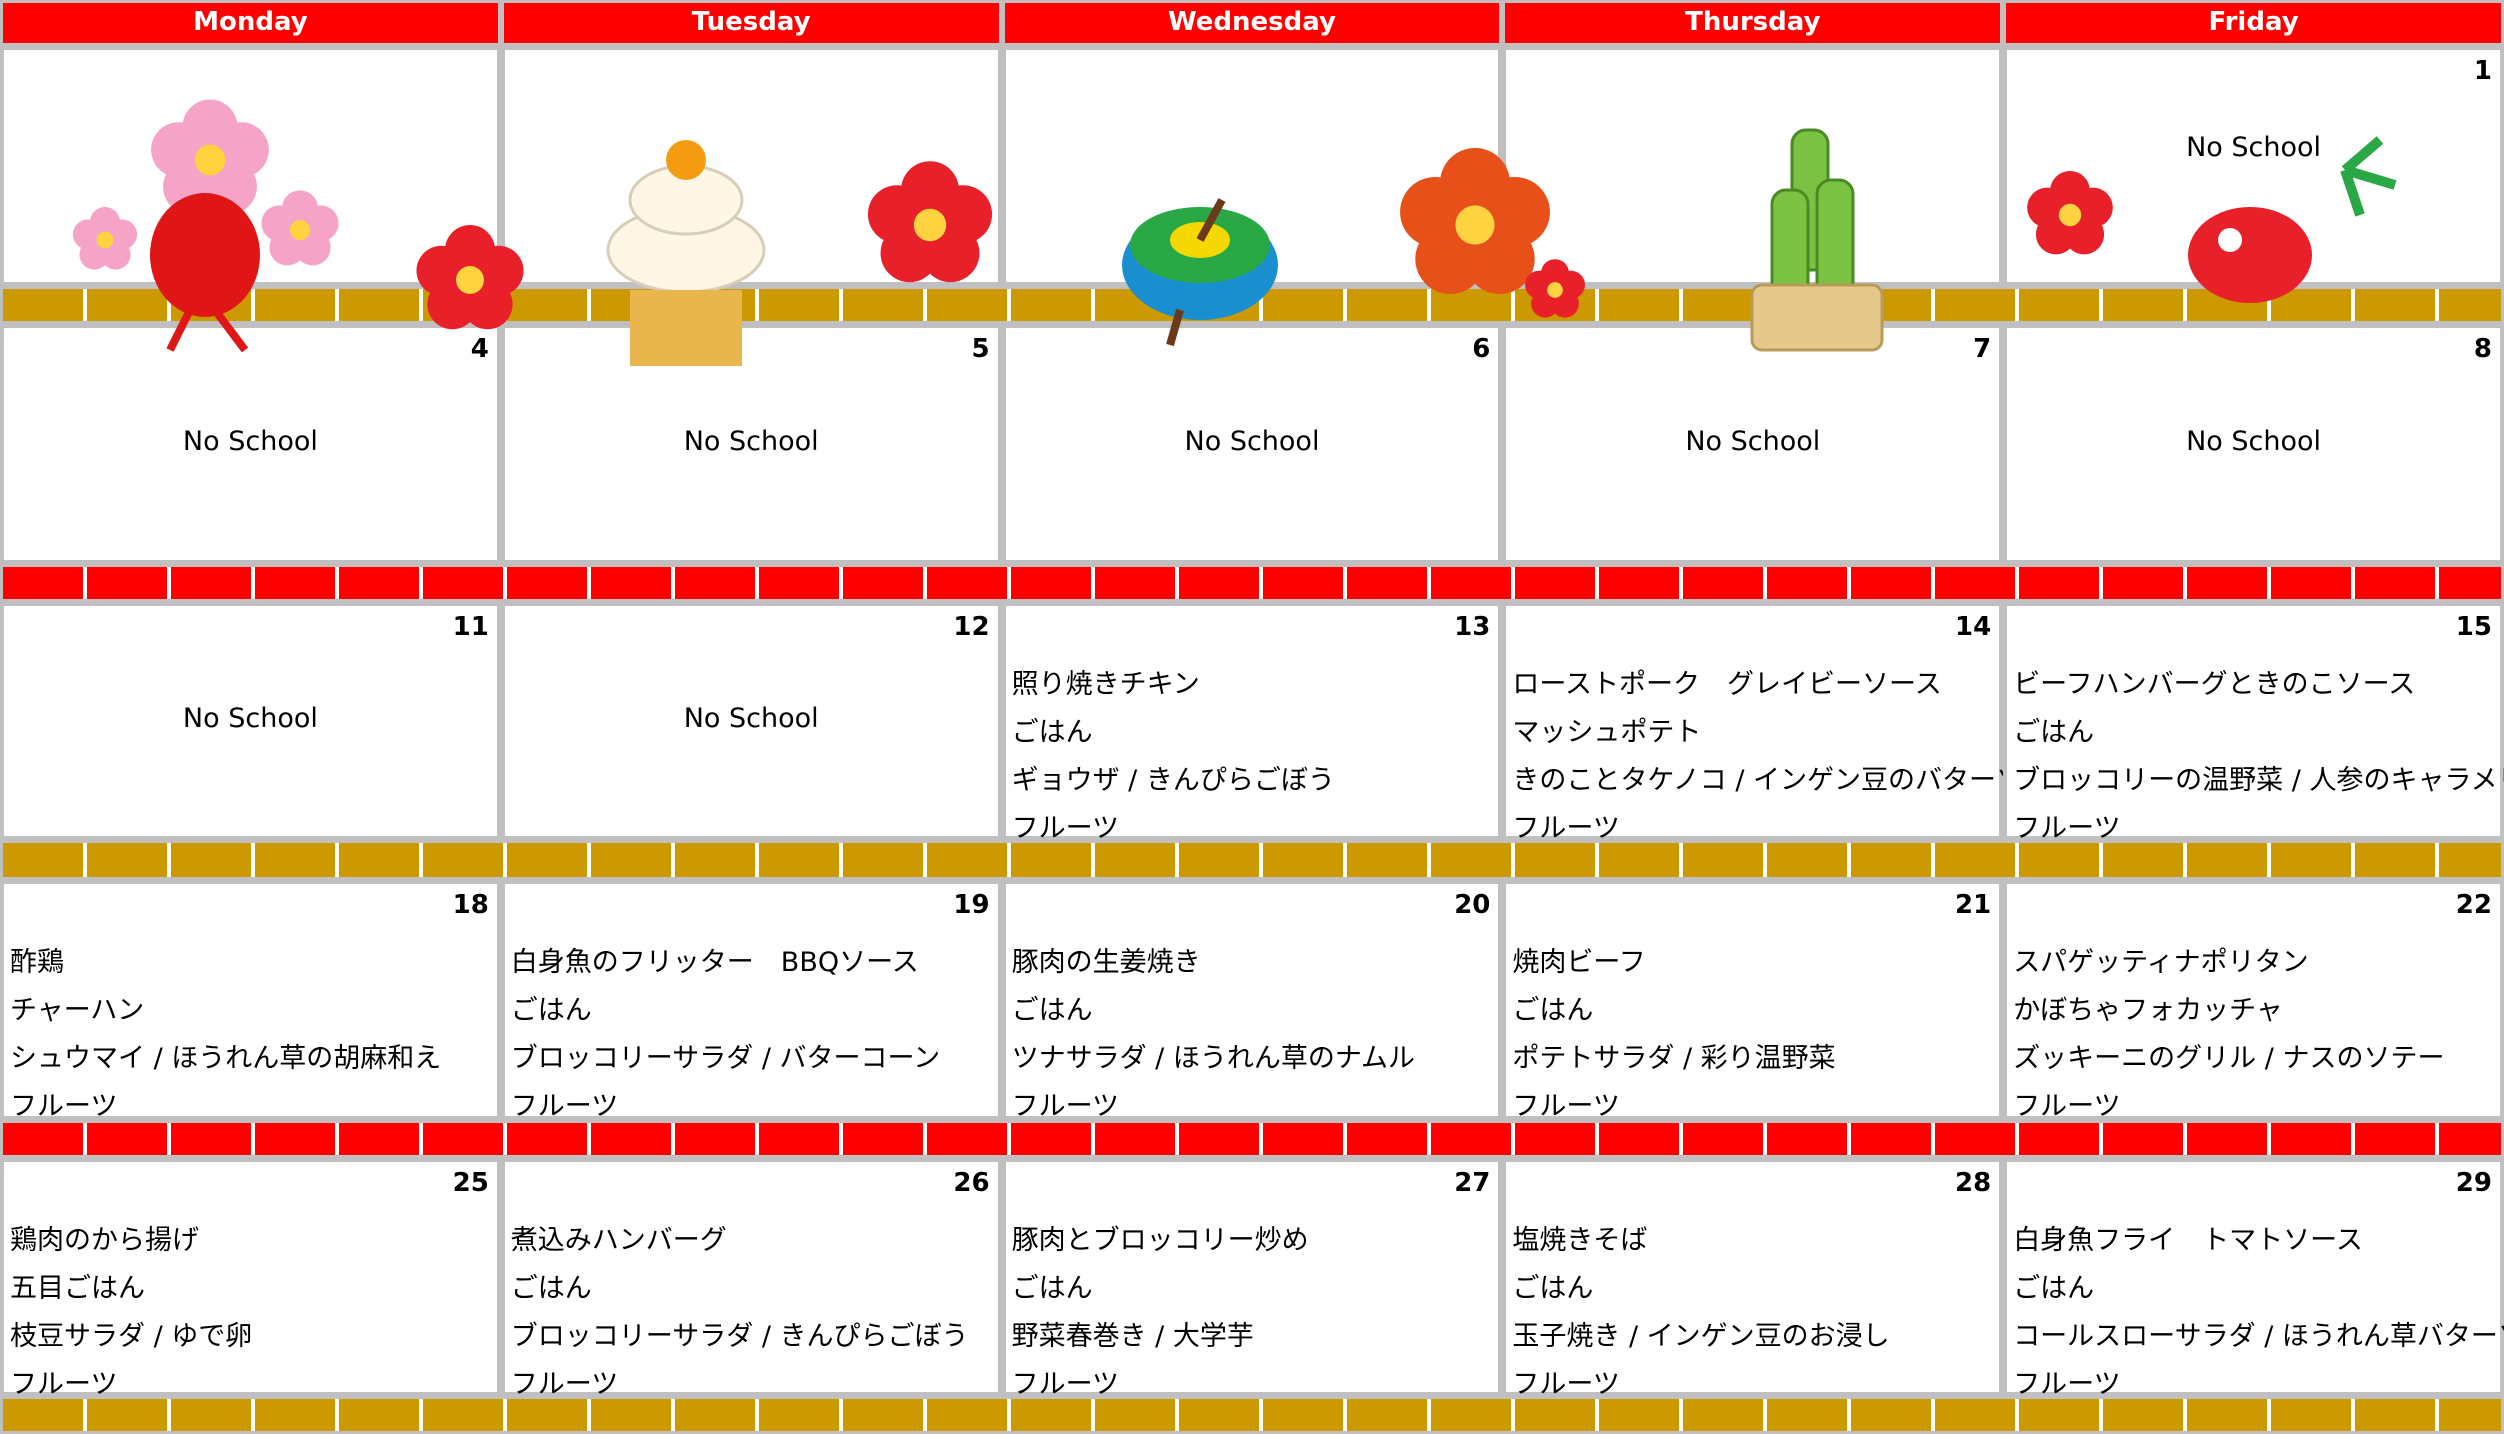 The width and height of the screenshot is (2504, 1434). I want to click on day-number: 1, so click(2482, 71).